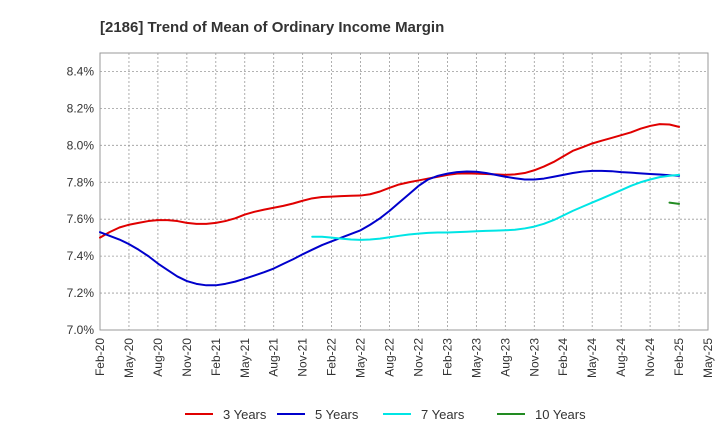 This screenshot has height=440, width=720. What do you see at coordinates (534, 357) in the screenshot?
I see `x-tick-label: Nov-23` at bounding box center [534, 357].